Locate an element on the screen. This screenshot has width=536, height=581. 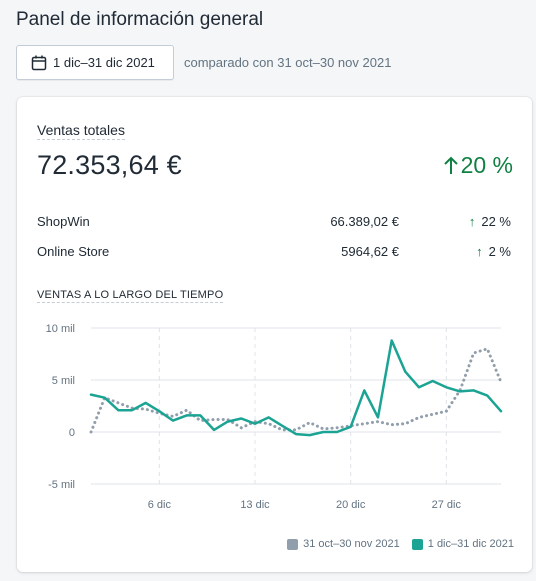
legend-swatch-current is located at coordinates (417, 544).